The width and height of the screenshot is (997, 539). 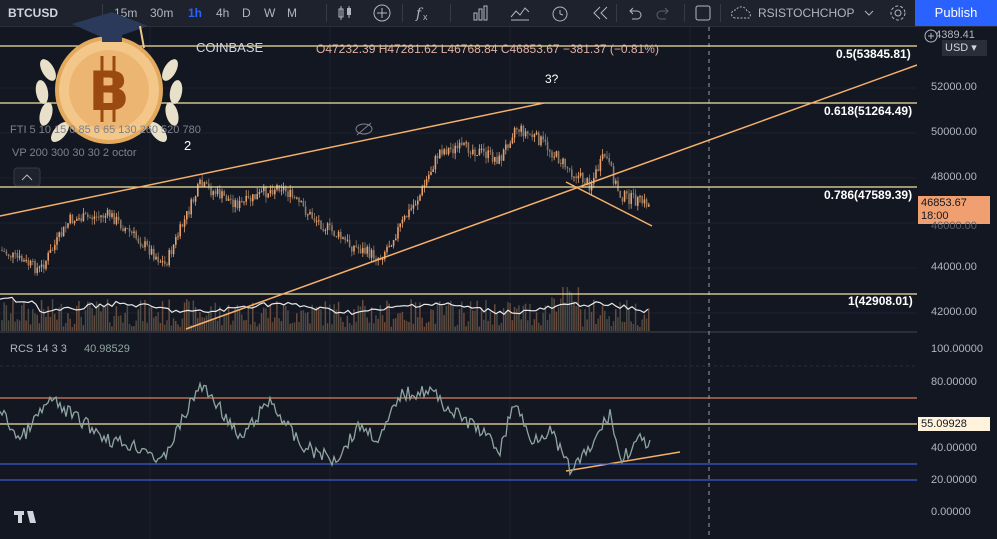 What do you see at coordinates (560, 13) in the screenshot?
I see `alert-clock-icon` at bounding box center [560, 13].